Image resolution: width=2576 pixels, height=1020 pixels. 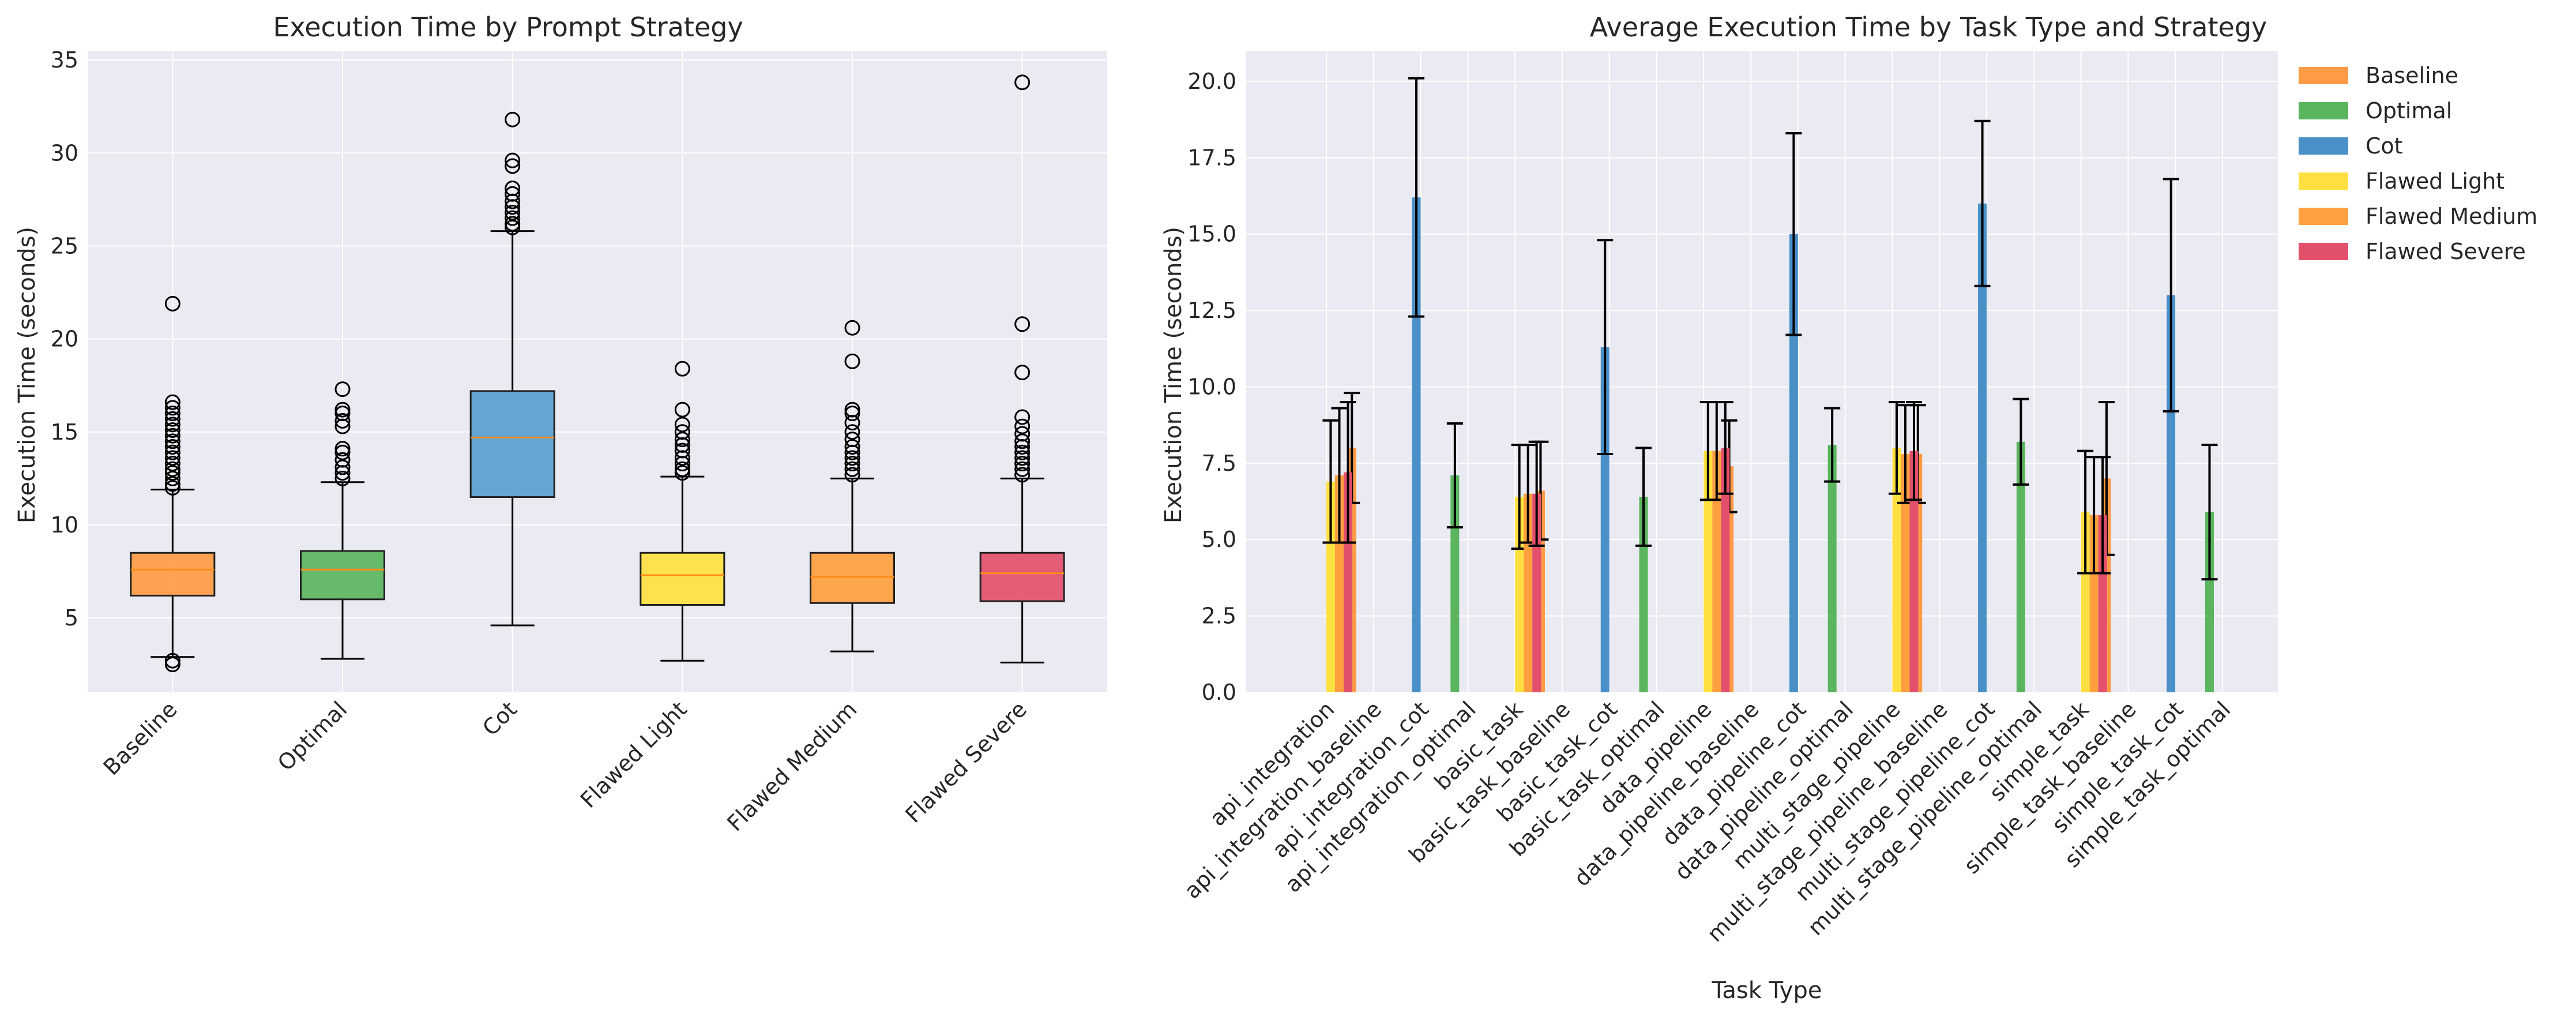 I want to click on series-flawed-light, so click(x=1708, y=546).